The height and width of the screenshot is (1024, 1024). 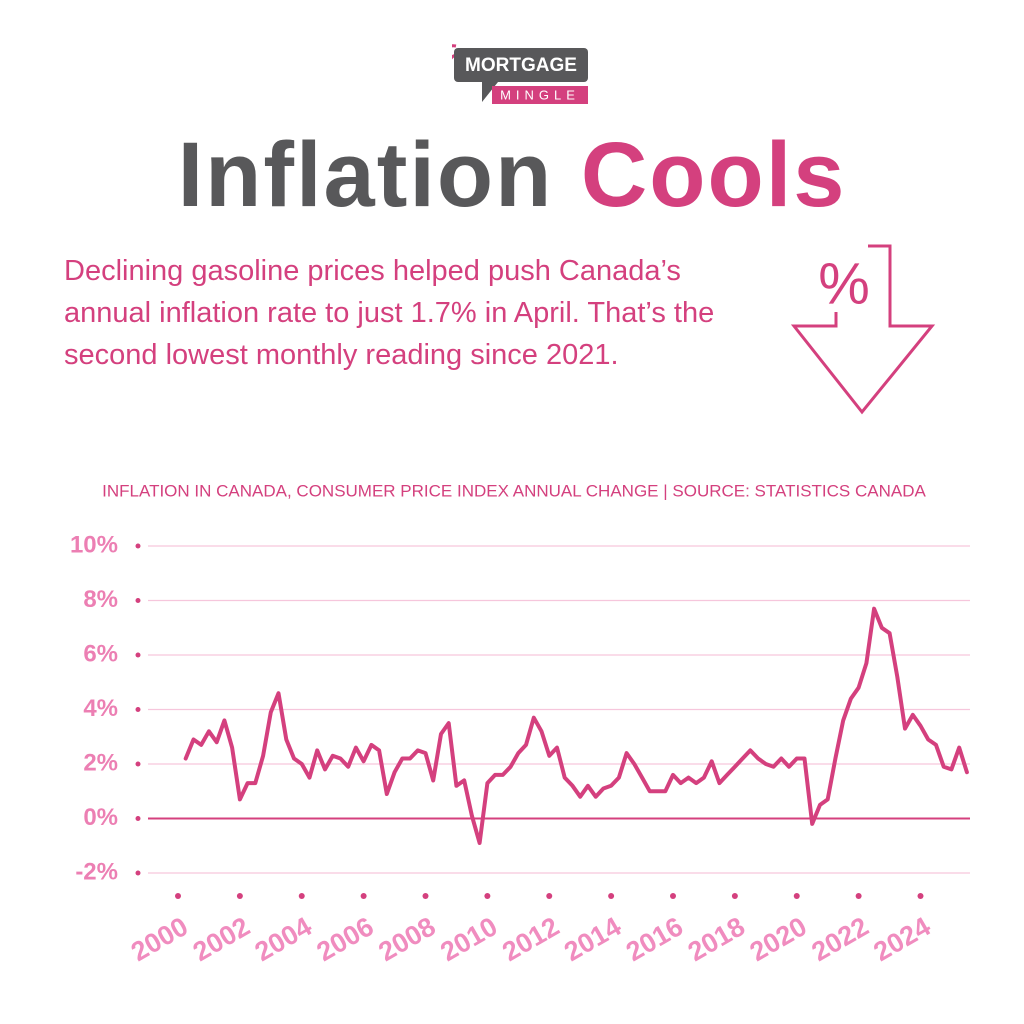 What do you see at coordinates (100, 817) in the screenshot?
I see `y-tick-label: 0%` at bounding box center [100, 817].